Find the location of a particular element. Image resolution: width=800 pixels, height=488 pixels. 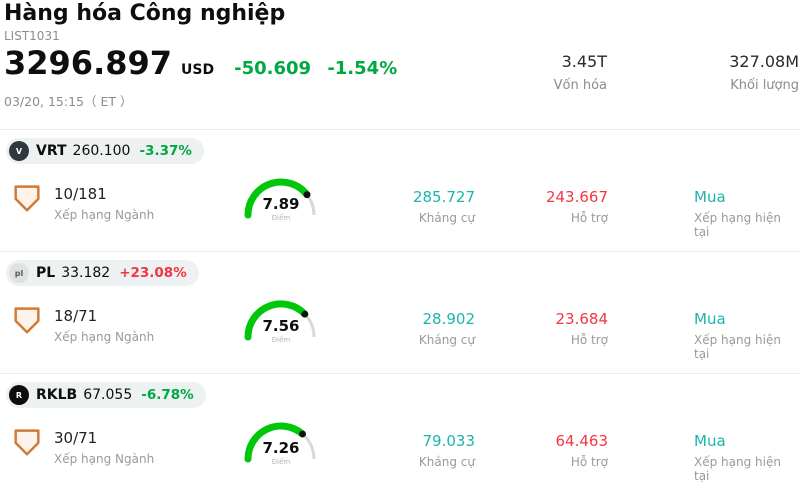

ticker-change: -3.37% is located at coordinates (165, 151).